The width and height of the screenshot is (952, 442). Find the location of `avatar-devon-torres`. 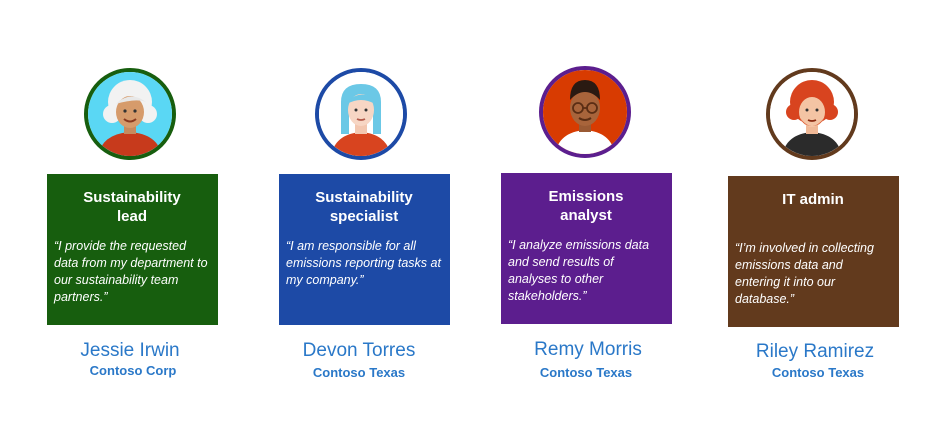

avatar-devon-torres is located at coordinates (361, 114).